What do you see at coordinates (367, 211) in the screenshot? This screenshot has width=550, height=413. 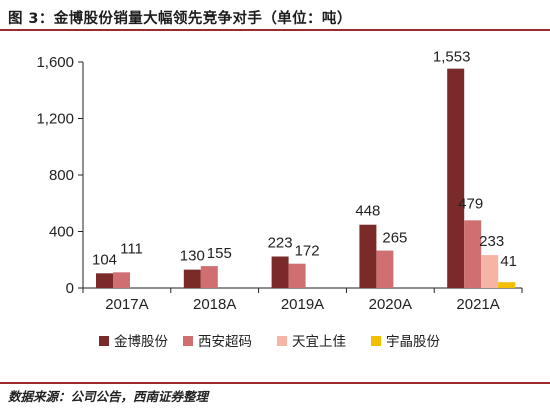 I see `data-label: 448` at bounding box center [367, 211].